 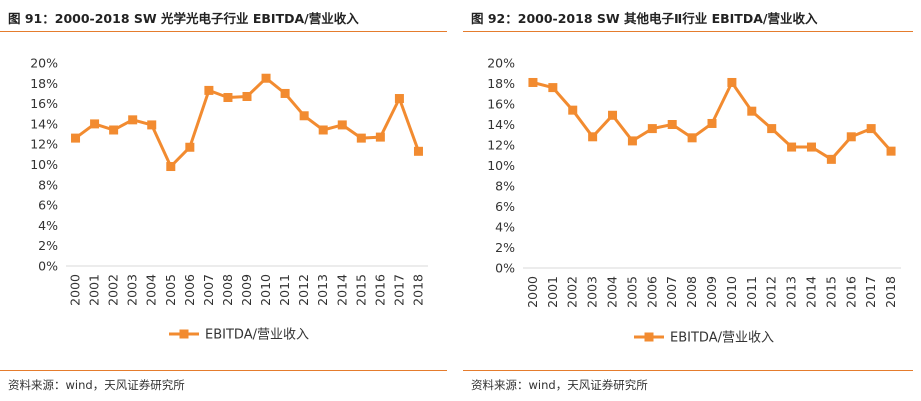 I want to click on y-tick-label: 0%, so click(x=48, y=266).